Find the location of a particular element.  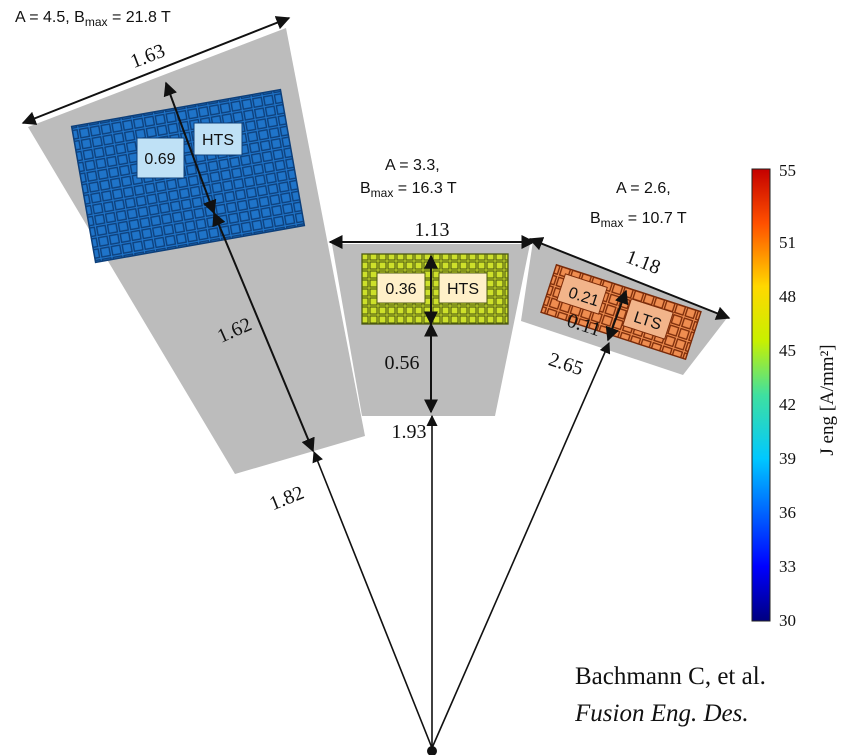

citation-authors: Bachmann C, et al. is located at coordinates (670, 676).